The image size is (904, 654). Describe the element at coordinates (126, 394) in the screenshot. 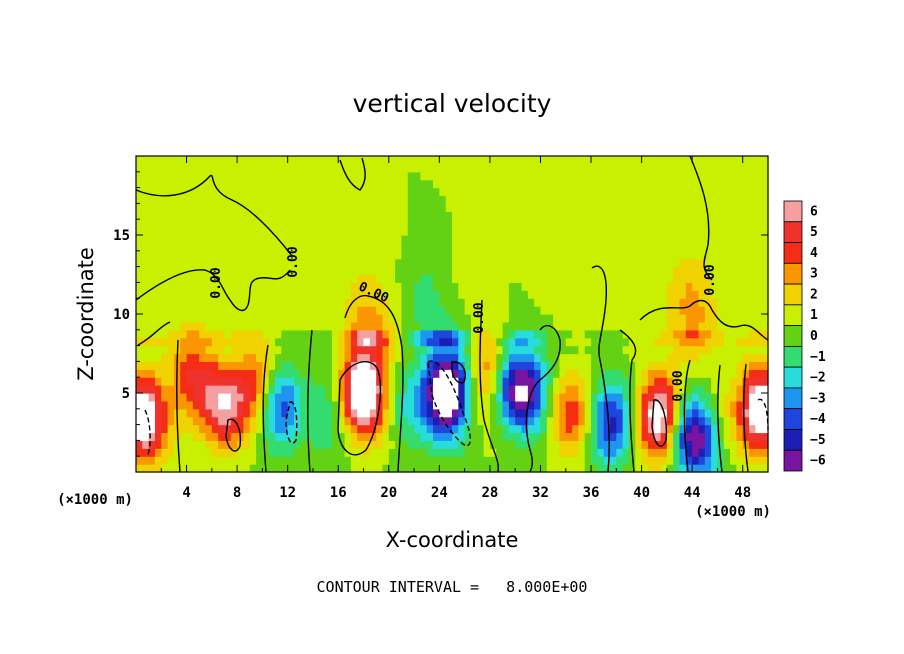

I see `z-tick-label: 5` at that location.